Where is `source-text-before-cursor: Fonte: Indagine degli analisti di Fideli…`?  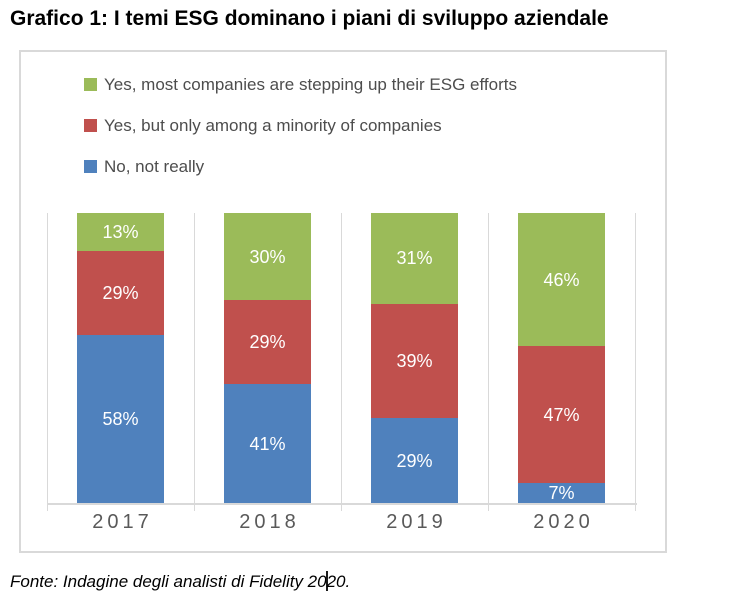
source-text-before-cursor: Fonte: Indagine degli analisti di Fideli… is located at coordinates (168, 581).